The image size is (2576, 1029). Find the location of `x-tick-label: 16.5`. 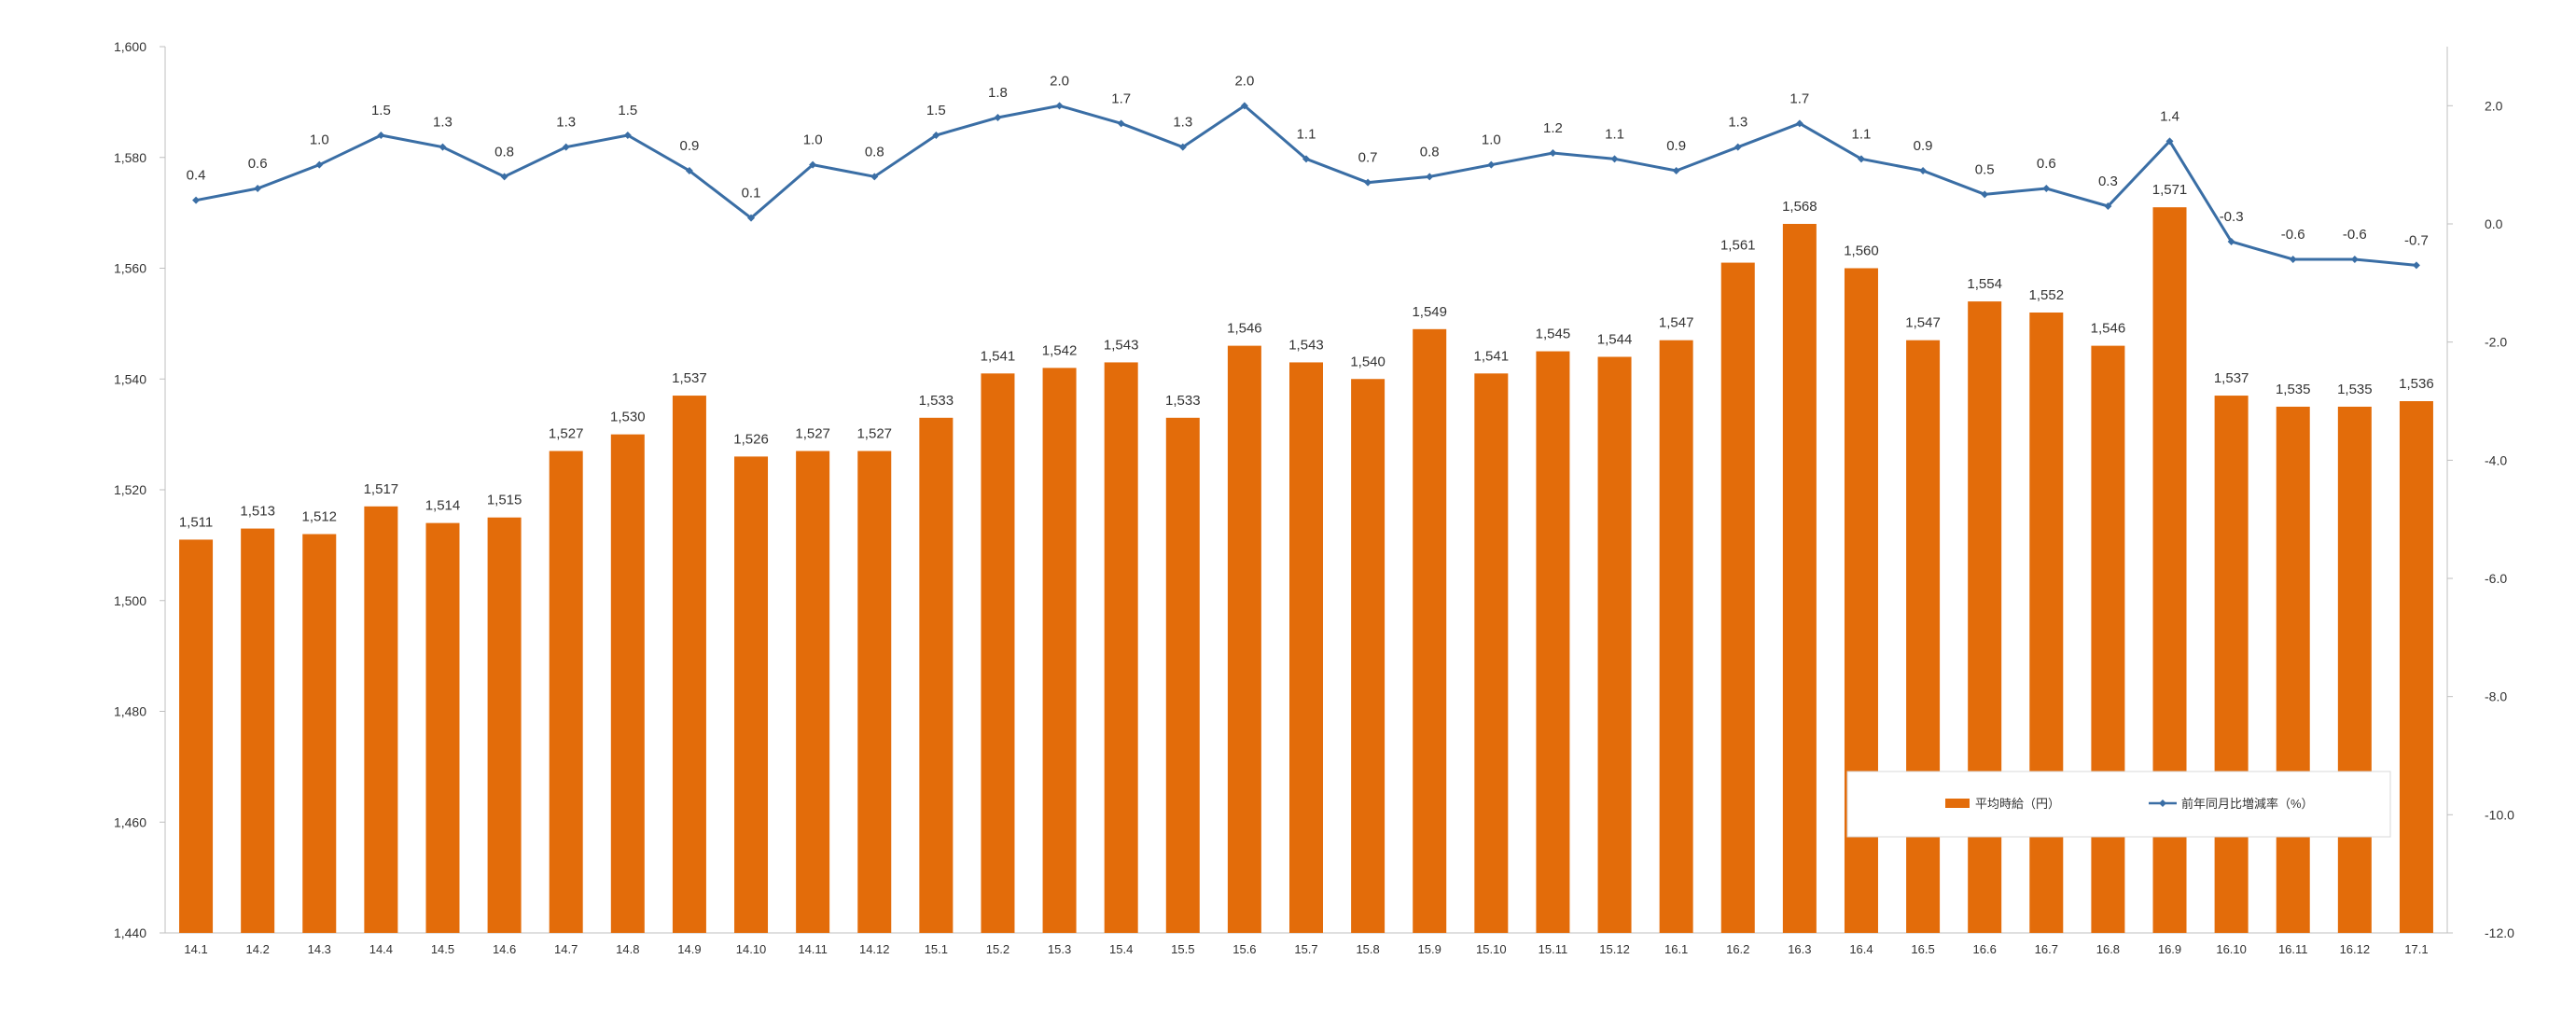

x-tick-label: 16.5 is located at coordinates (1923, 949).